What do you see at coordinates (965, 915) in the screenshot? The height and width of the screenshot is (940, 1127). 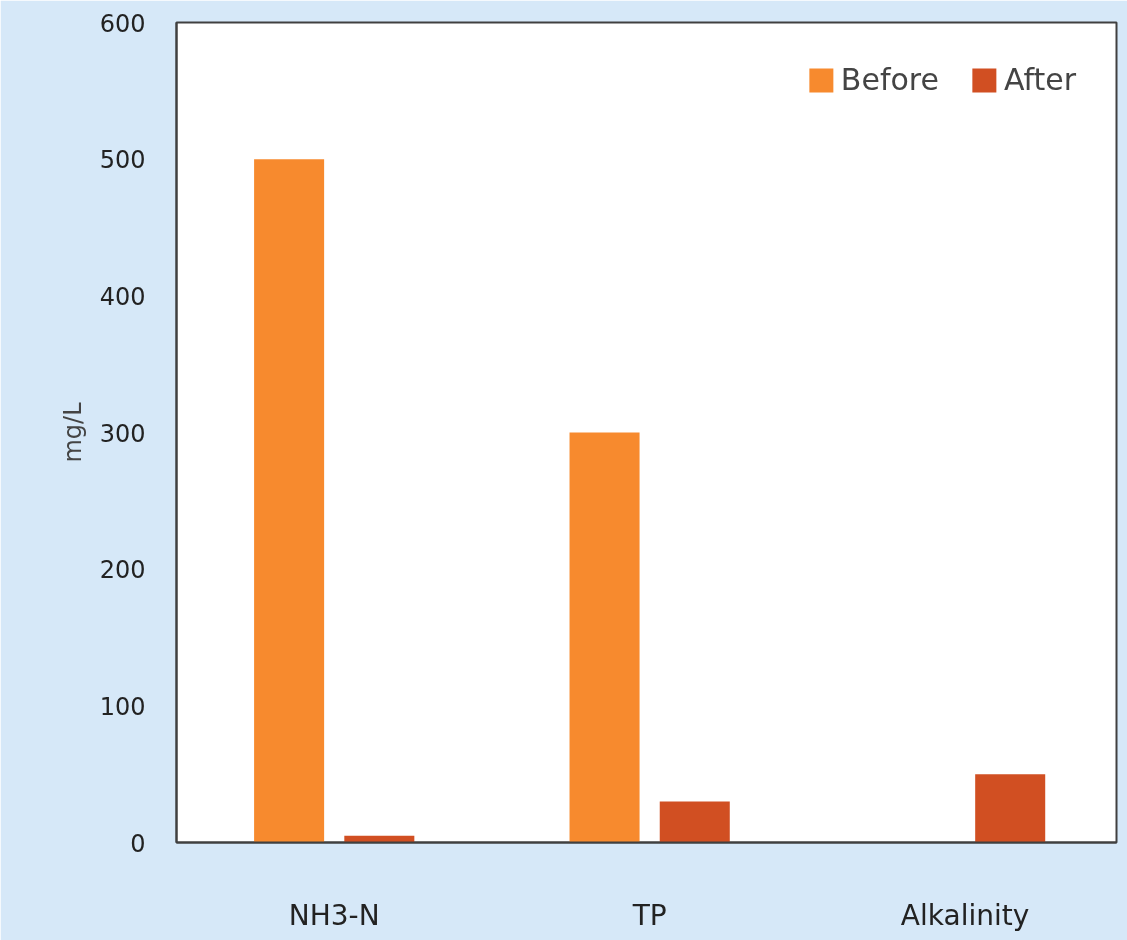 I see `x-tick-label: Alkalinity` at bounding box center [965, 915].